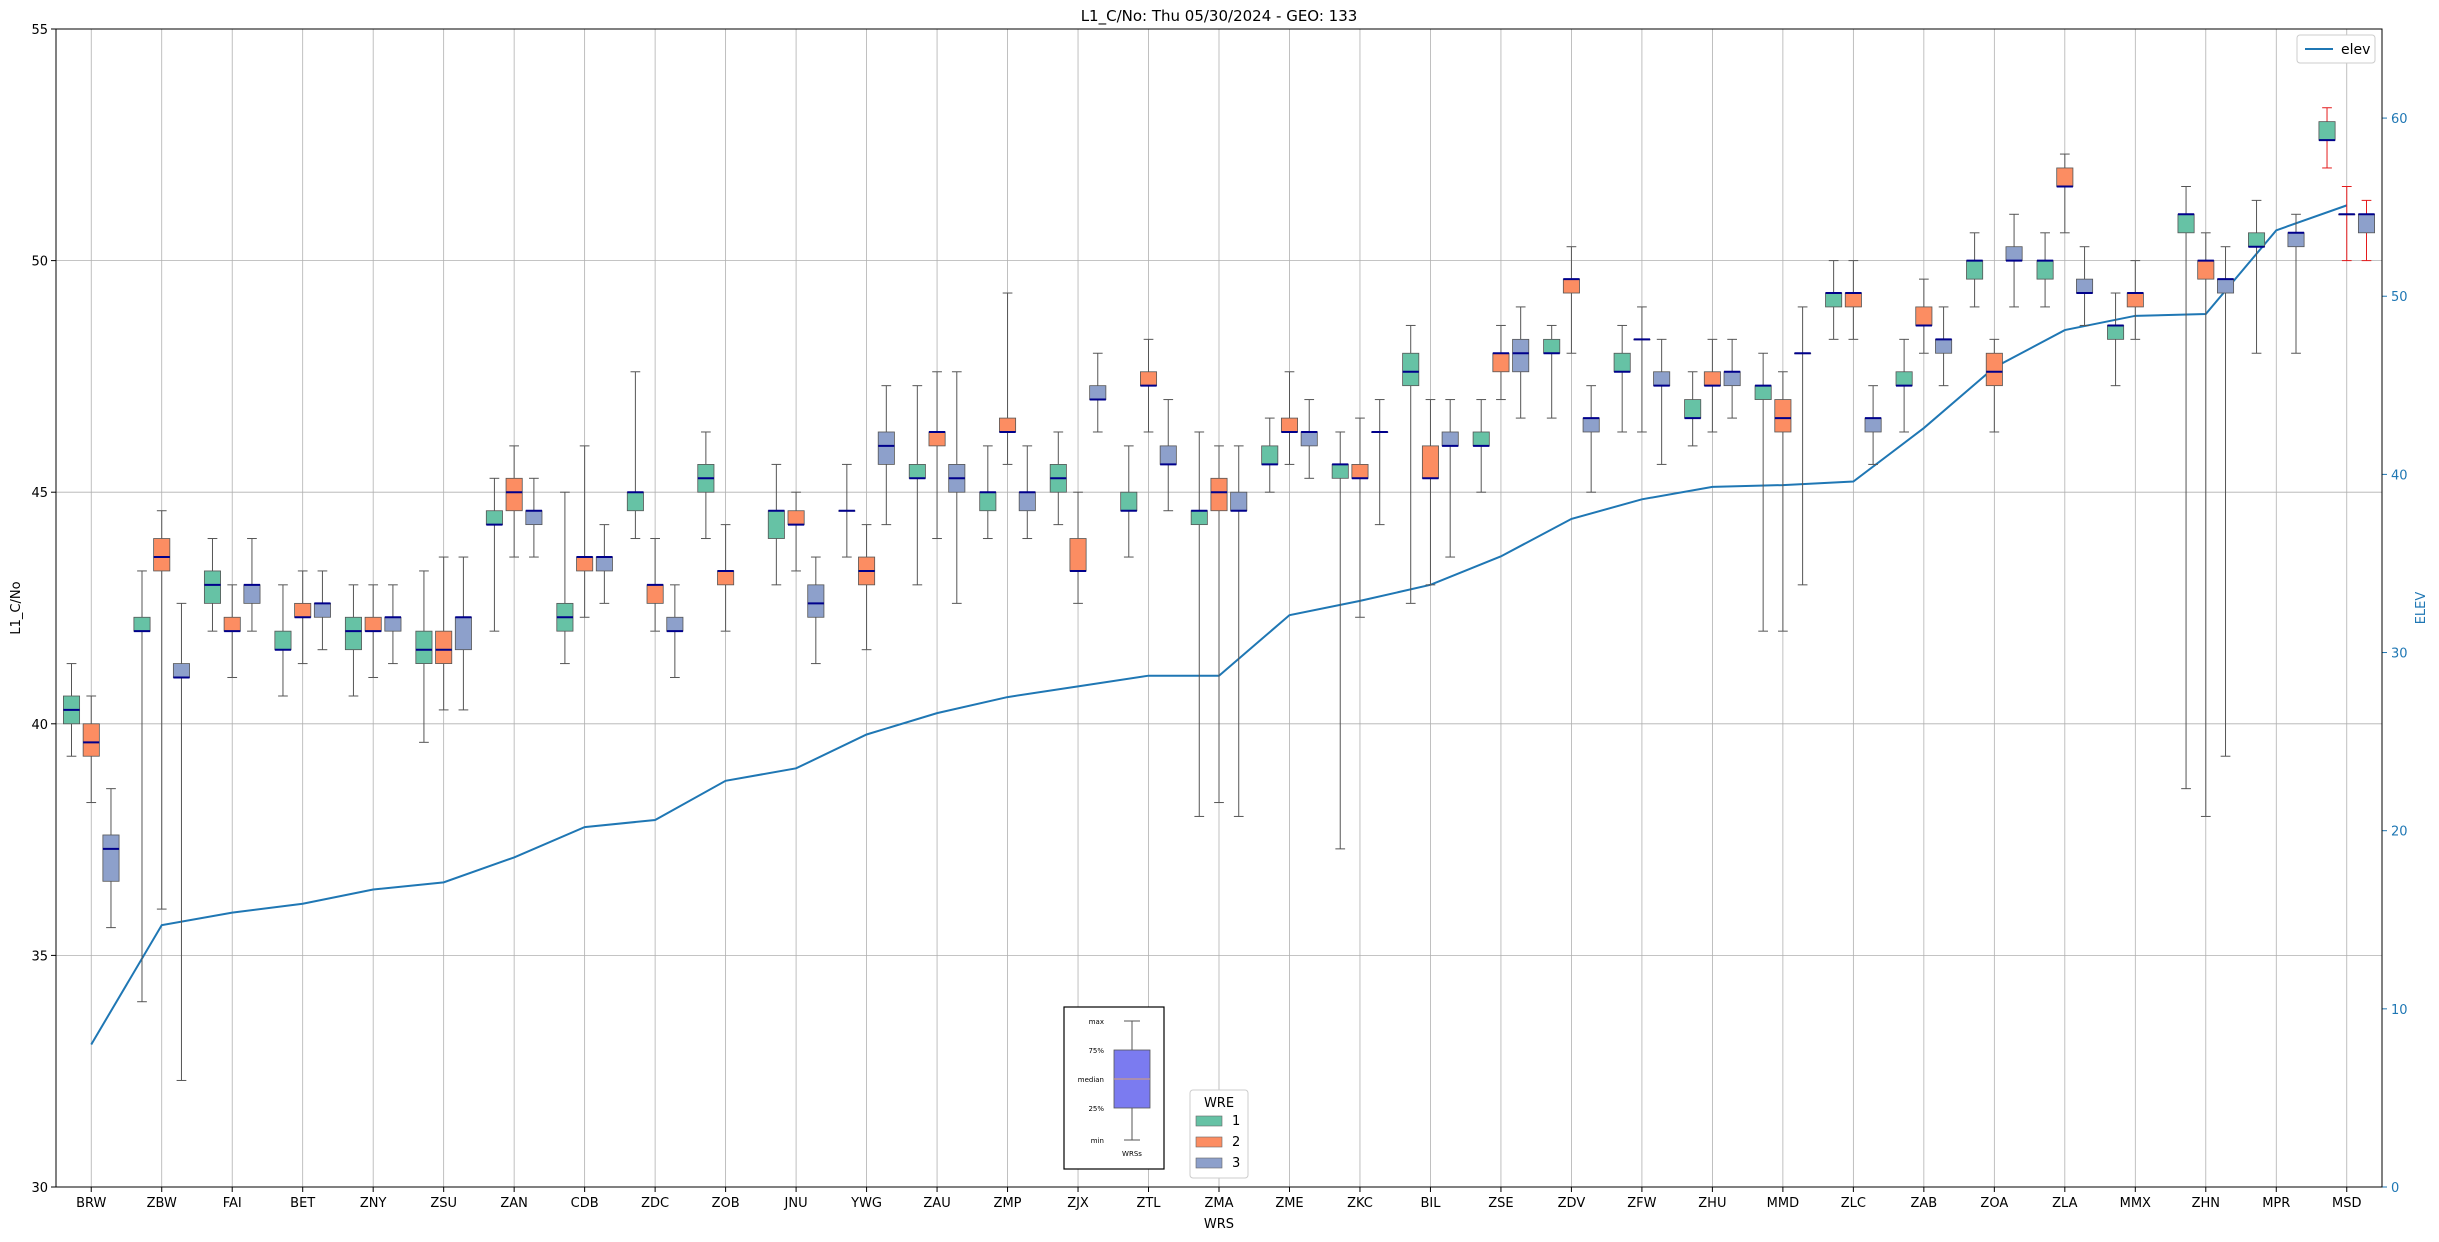 This screenshot has height=1242, width=2439. Describe the element at coordinates (162, 1203) in the screenshot. I see `x-tick-label: ZBW` at that location.